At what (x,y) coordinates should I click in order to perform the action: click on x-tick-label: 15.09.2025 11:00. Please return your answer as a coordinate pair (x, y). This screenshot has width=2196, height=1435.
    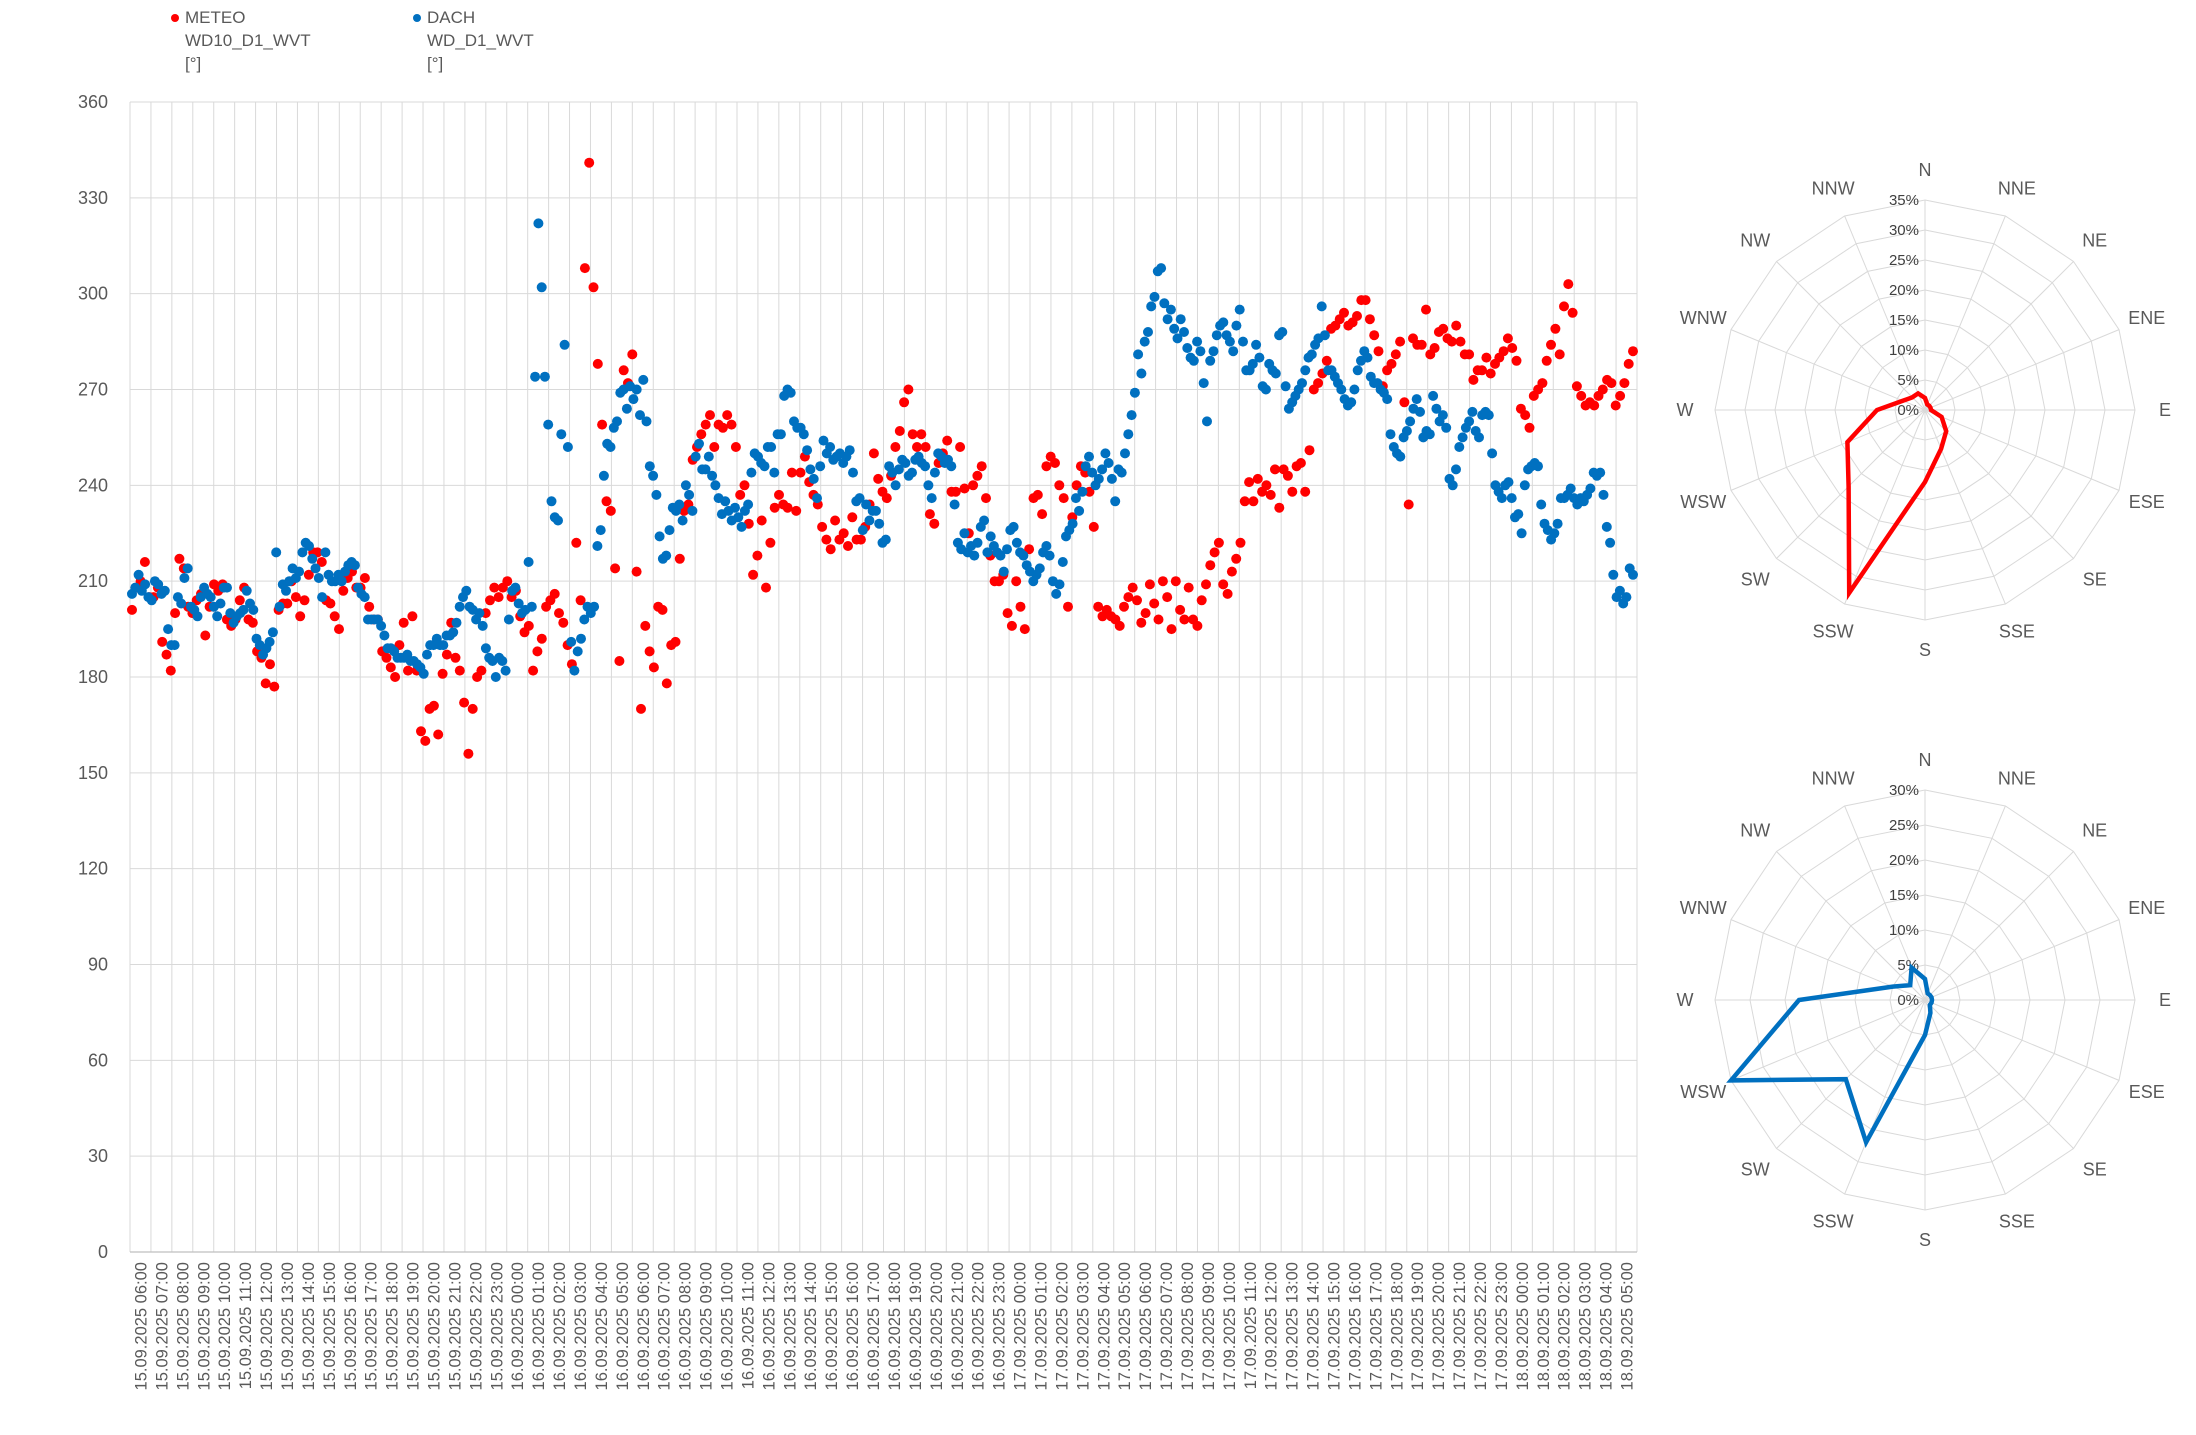
    Looking at the image, I should click on (246, 1325).